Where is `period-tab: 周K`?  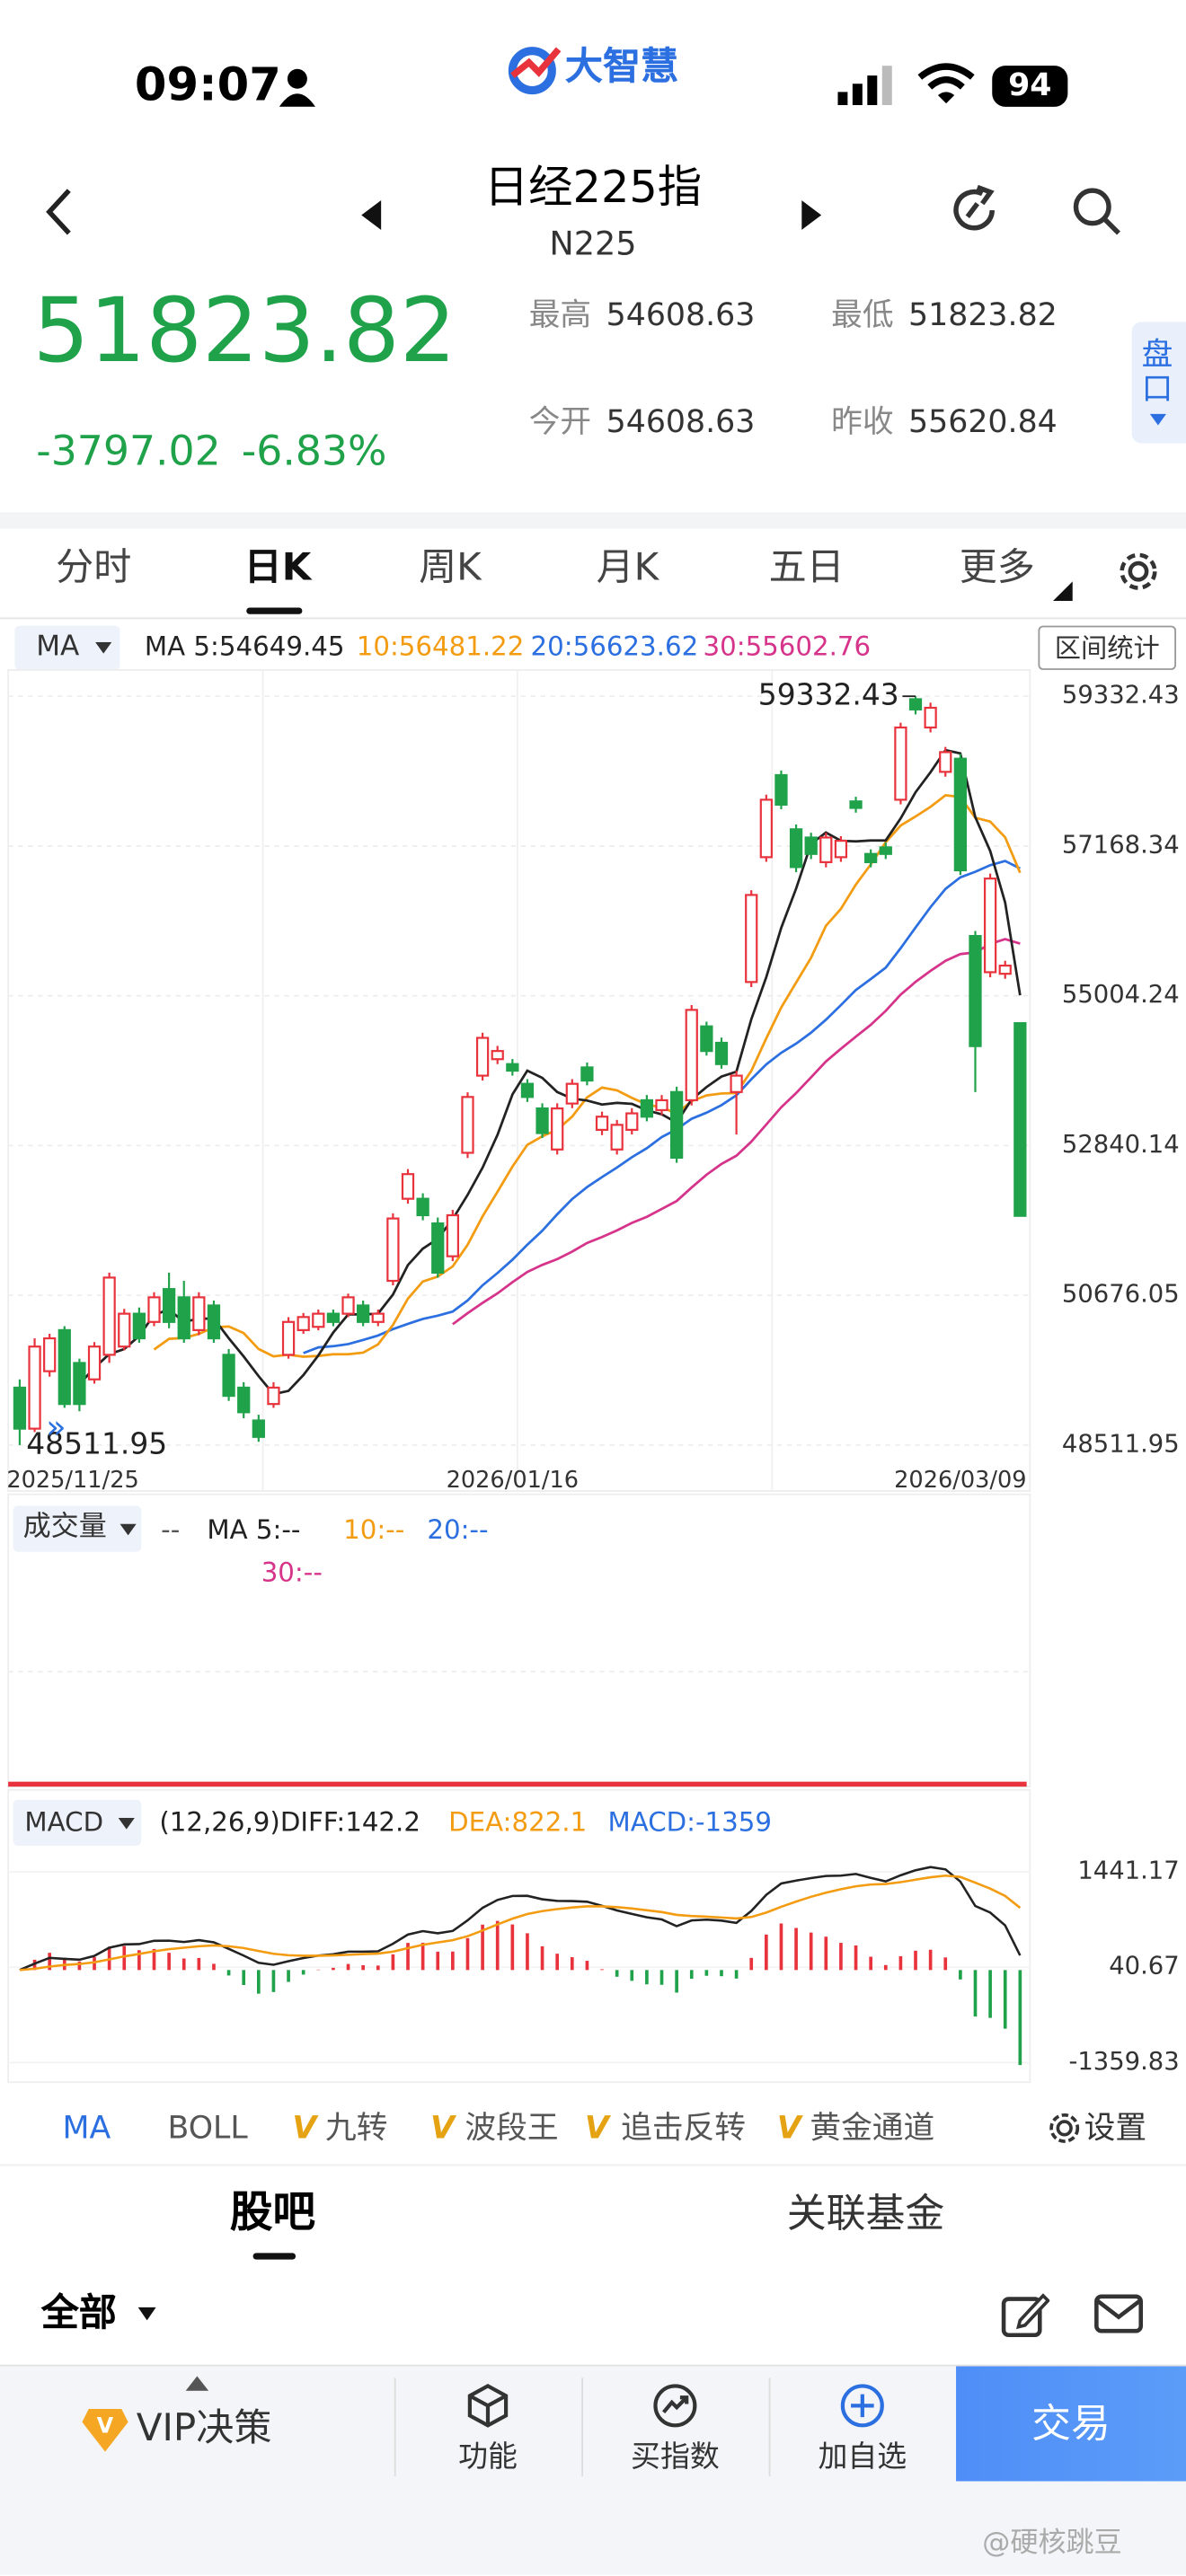 period-tab: 周K is located at coordinates (450, 568).